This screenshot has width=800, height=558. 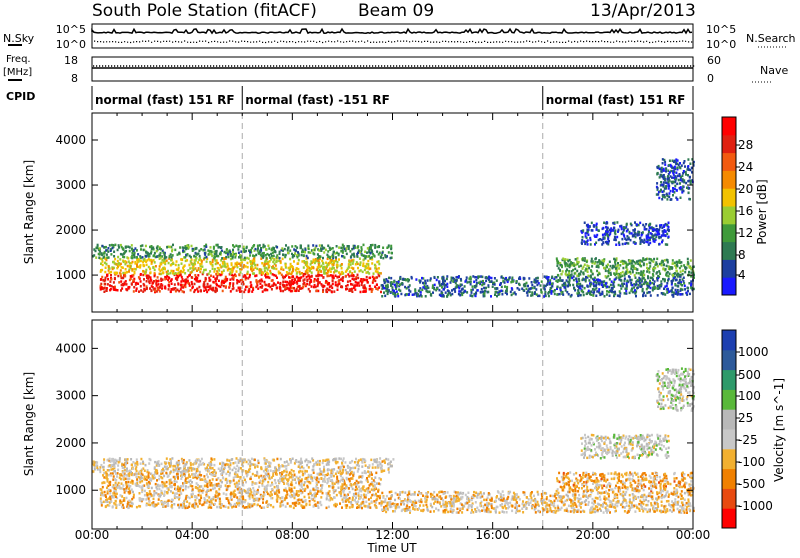 I want to click on date-label: 13/Apr/2013, so click(x=643, y=11).